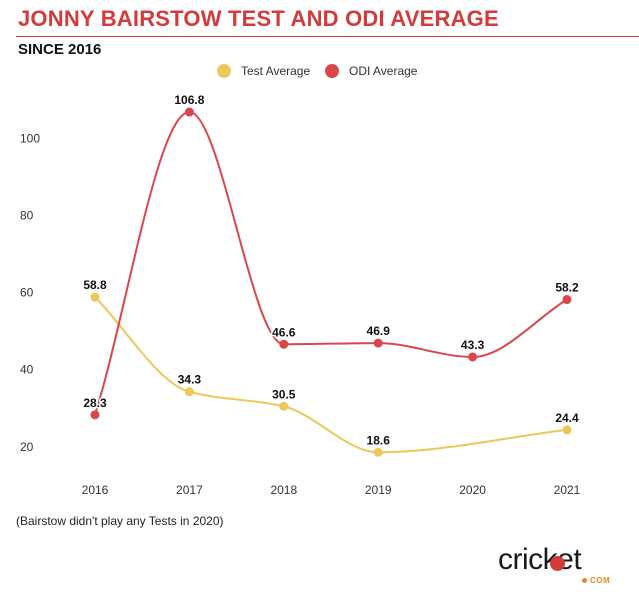 The image size is (639, 598). What do you see at coordinates (95, 285) in the screenshot?
I see `series-0-data-label-2016: 58.8` at bounding box center [95, 285].